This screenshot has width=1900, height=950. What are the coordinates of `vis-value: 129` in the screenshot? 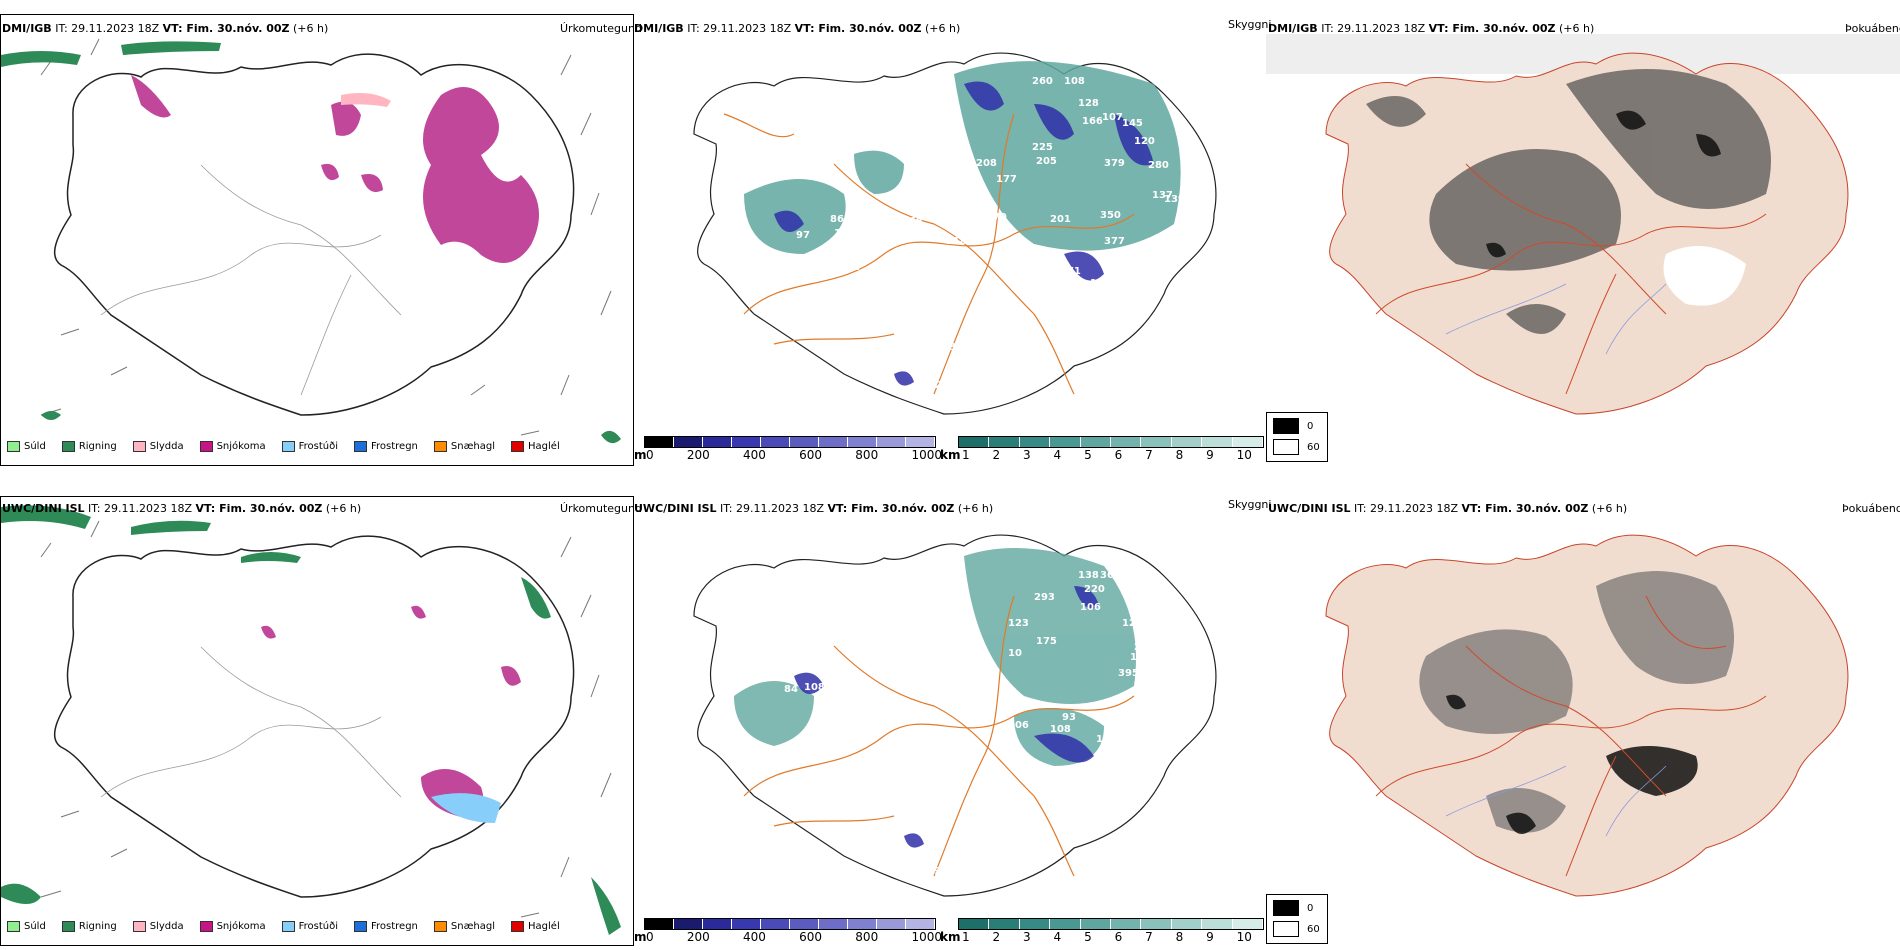 It's located at (1132, 623).